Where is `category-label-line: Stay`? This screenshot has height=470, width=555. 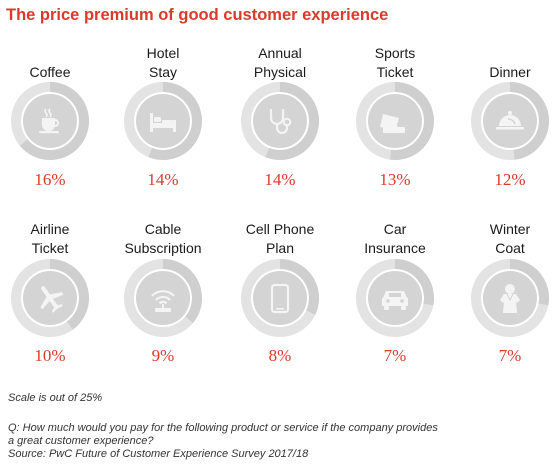
category-label-line: Stay is located at coordinates (162, 72).